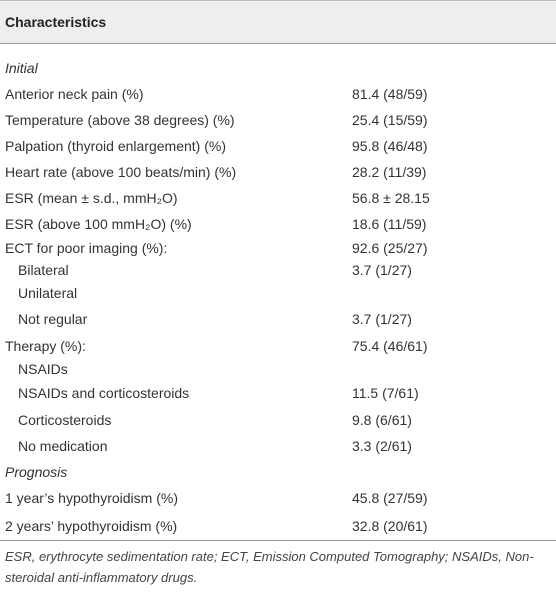 This screenshot has height=594, width=556. Describe the element at coordinates (390, 146) in the screenshot. I see `row-value: 95.8 (46/48)` at that location.